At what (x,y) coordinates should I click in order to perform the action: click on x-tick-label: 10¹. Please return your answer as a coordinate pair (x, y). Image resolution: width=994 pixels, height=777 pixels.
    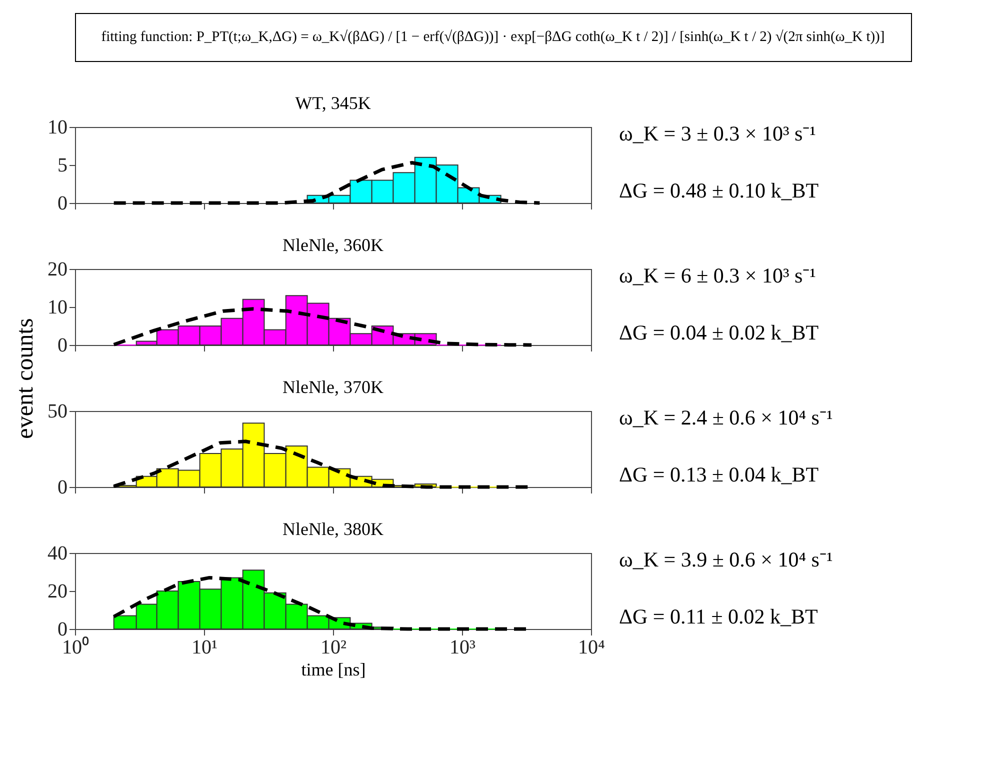
    Looking at the image, I should click on (205, 647).